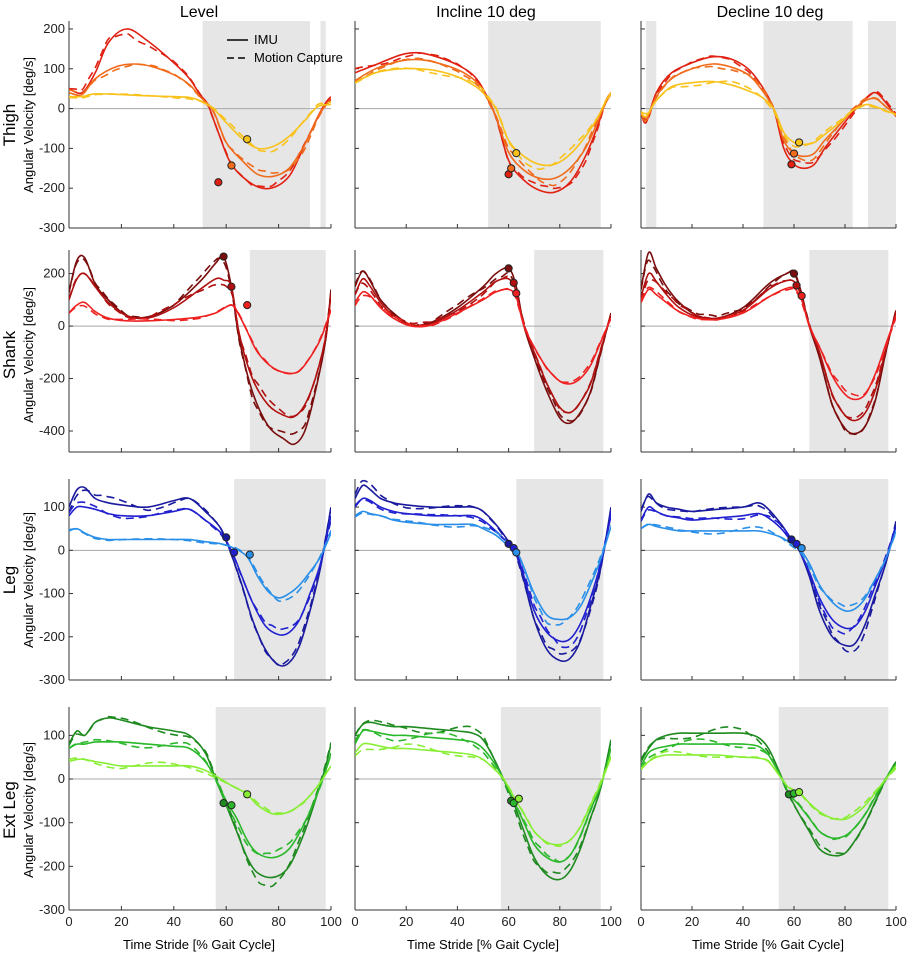 The height and width of the screenshot is (956, 909). I want to click on panel-ext-leg-level-series-2-motion-capture, so click(200, 797).